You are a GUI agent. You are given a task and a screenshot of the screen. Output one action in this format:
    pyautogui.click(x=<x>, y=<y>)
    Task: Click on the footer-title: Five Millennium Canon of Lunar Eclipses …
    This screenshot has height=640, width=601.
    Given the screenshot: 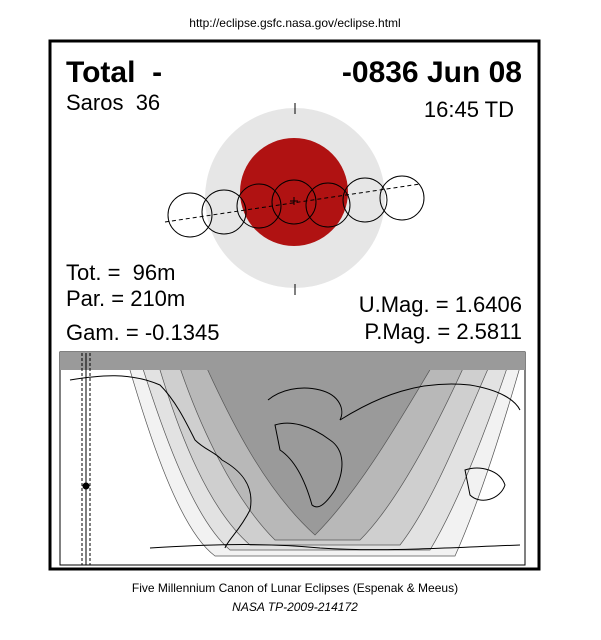 What is the action you would take?
    pyautogui.click(x=295, y=588)
    